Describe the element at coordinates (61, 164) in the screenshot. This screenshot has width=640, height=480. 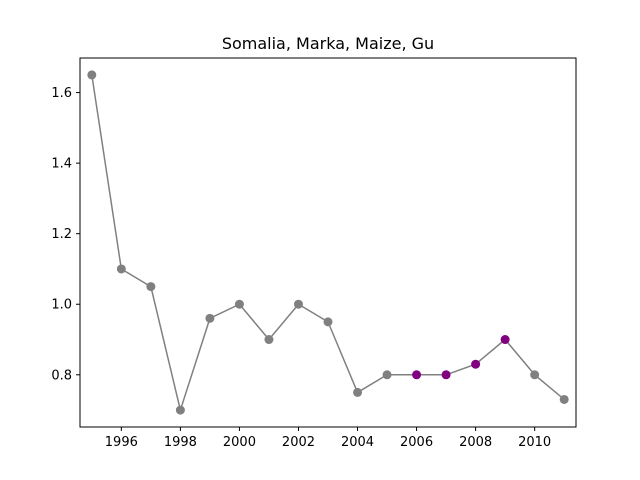
I see `y-tick-label: 1.4` at that location.